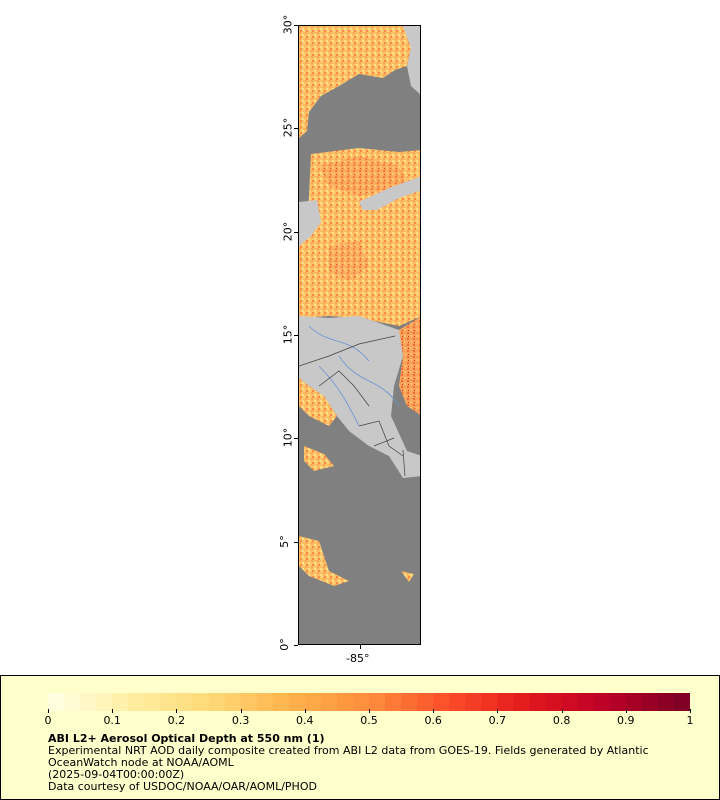  What do you see at coordinates (626, 720) in the screenshot?
I see `colorbar-label: 0.9` at bounding box center [626, 720].